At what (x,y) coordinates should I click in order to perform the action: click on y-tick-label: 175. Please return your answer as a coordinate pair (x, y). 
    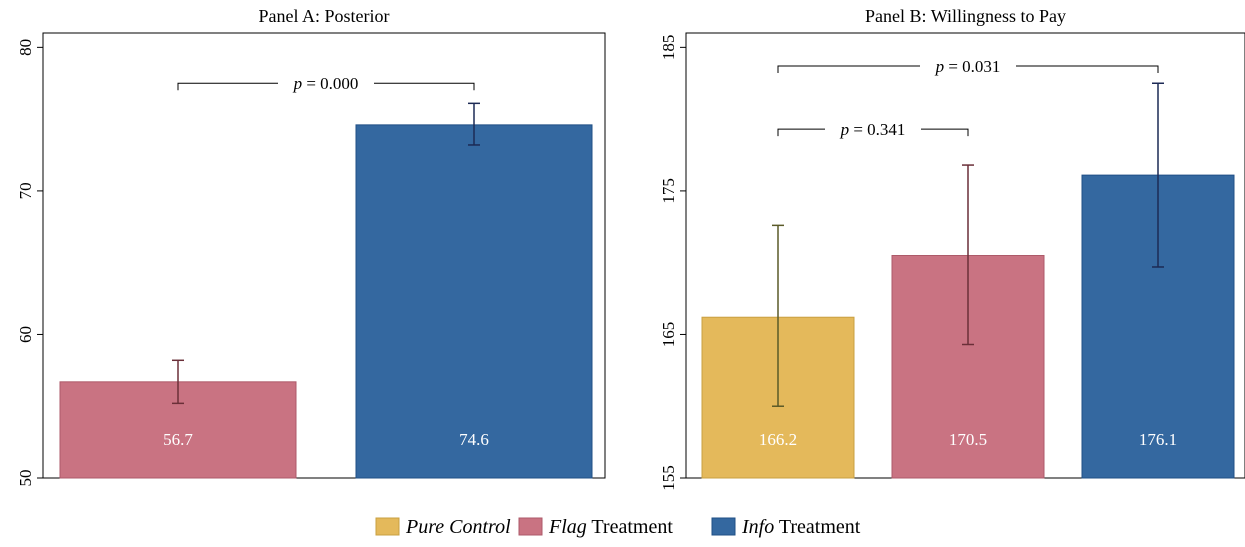
    Looking at the image, I should click on (668, 191).